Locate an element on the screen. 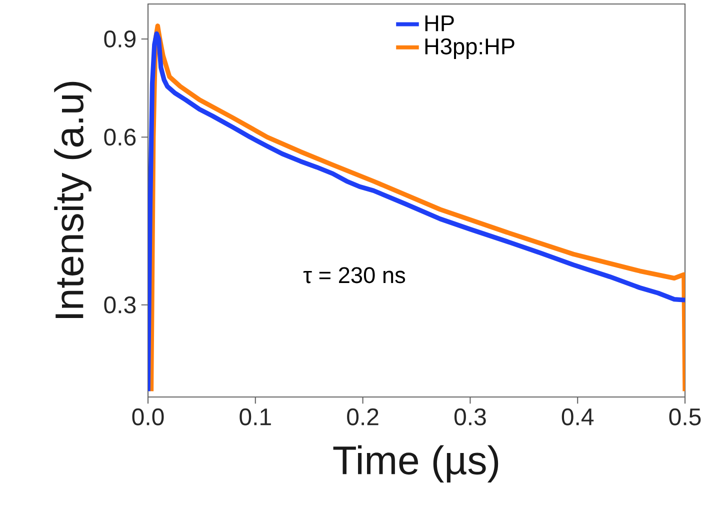  x-tick-label: 0.2 is located at coordinates (362, 417).